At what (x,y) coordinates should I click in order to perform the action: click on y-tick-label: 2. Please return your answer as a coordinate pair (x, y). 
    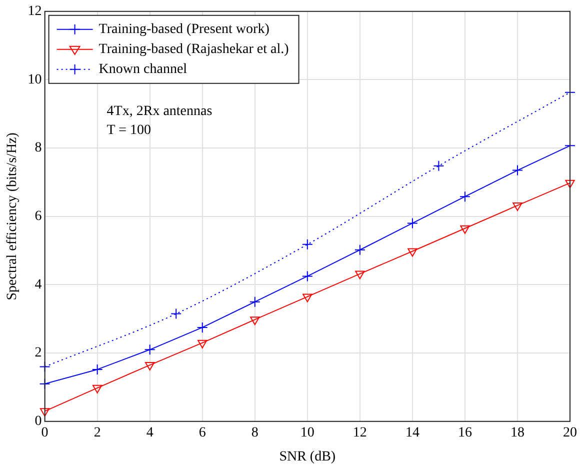
    Looking at the image, I should click on (38, 353).